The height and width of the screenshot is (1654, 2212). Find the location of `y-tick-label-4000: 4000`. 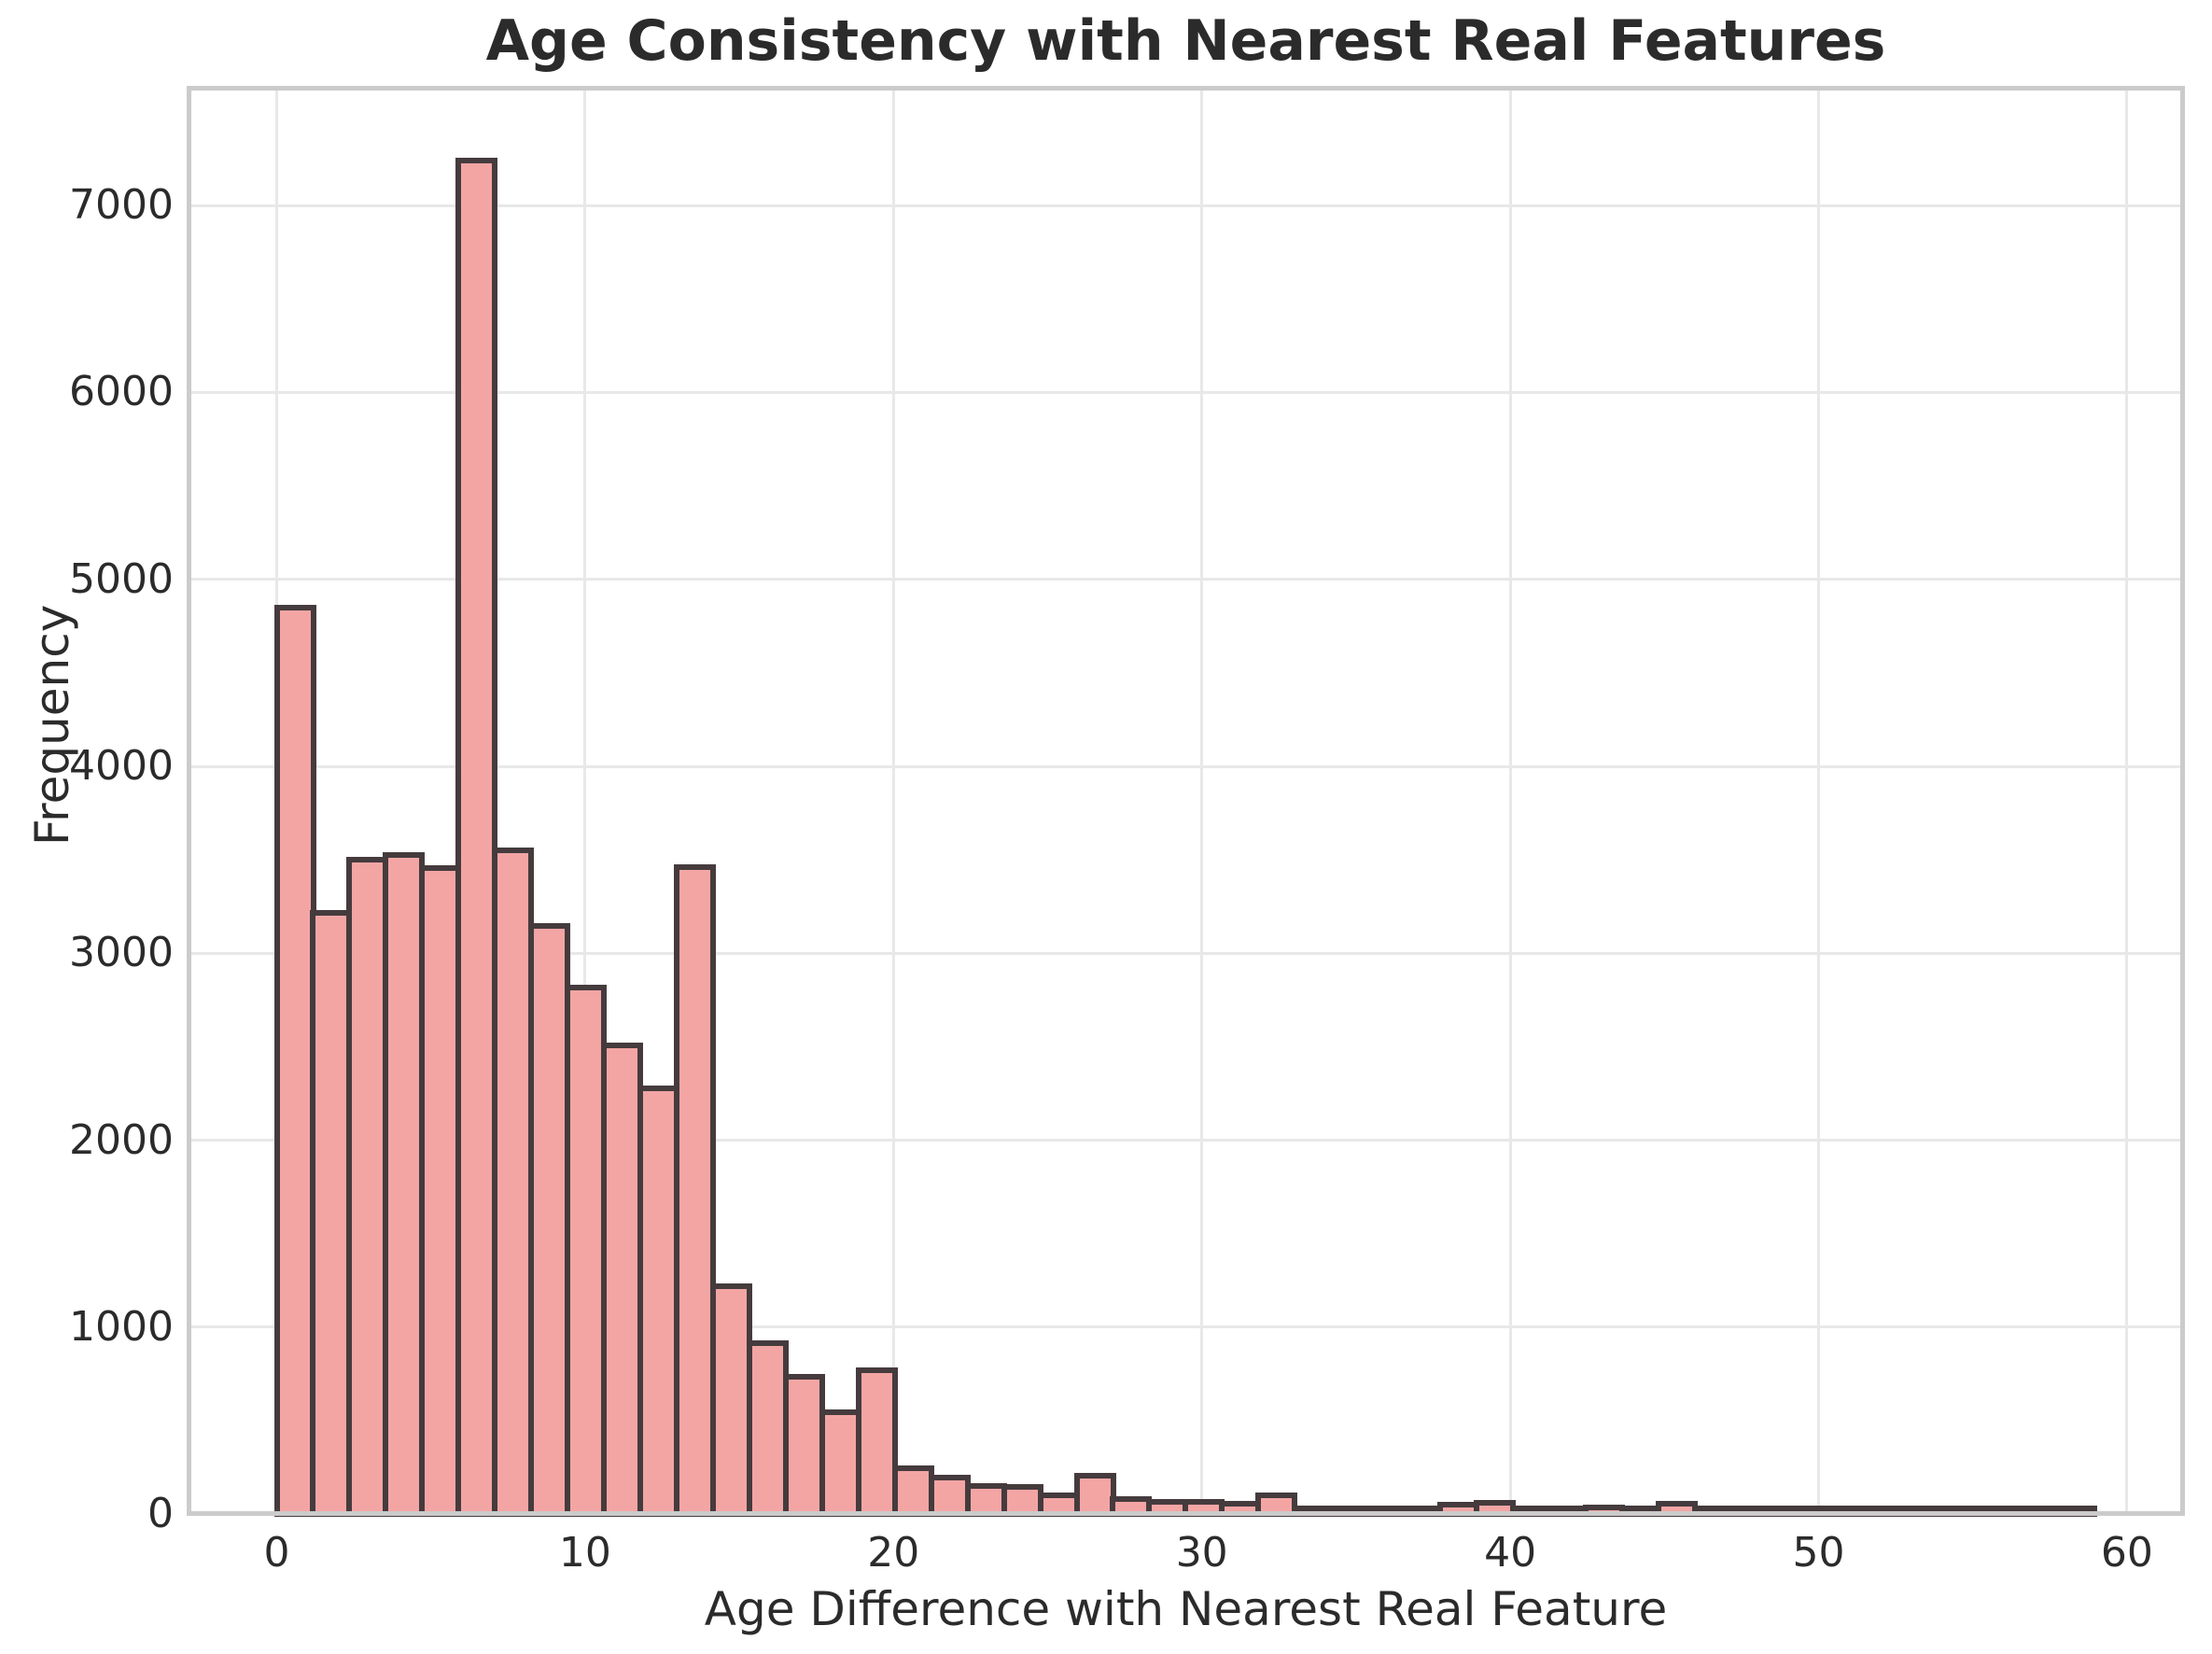

y-tick-label-4000: 4000 is located at coordinates (121, 766).